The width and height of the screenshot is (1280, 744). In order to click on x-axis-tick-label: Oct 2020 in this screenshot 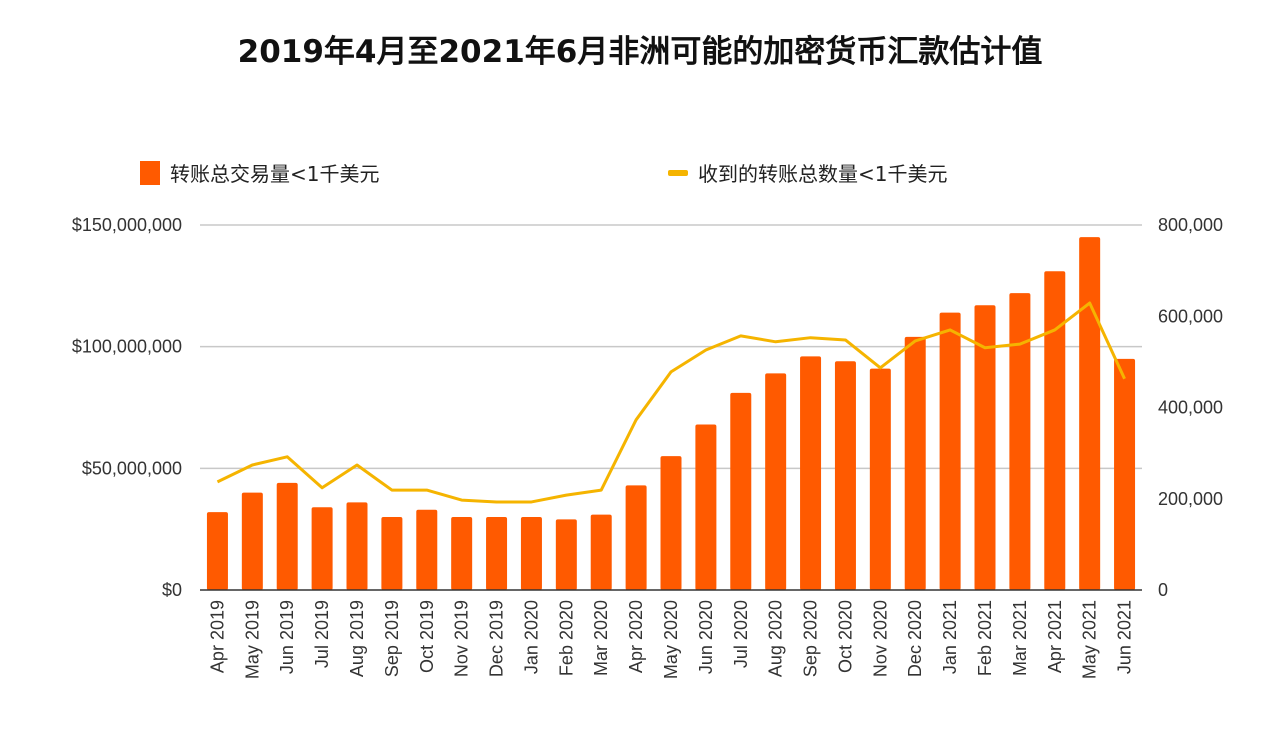, I will do `click(845, 636)`.